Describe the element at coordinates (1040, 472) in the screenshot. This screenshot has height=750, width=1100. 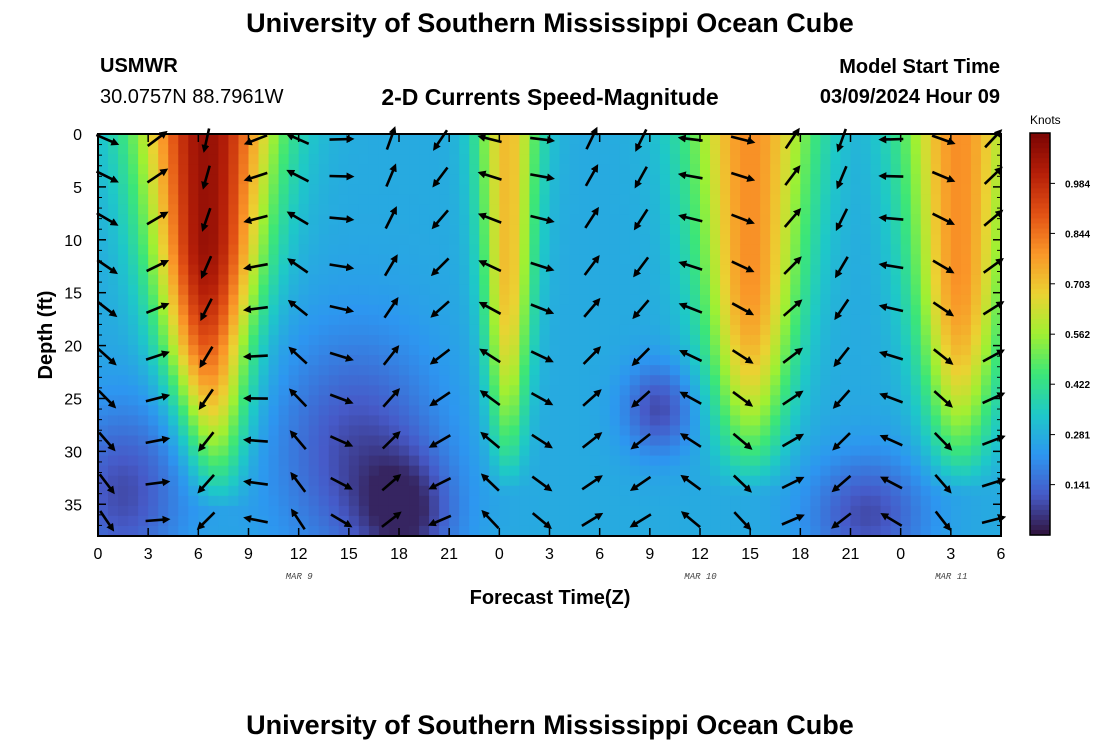
I see `colorbar-segment` at that location.